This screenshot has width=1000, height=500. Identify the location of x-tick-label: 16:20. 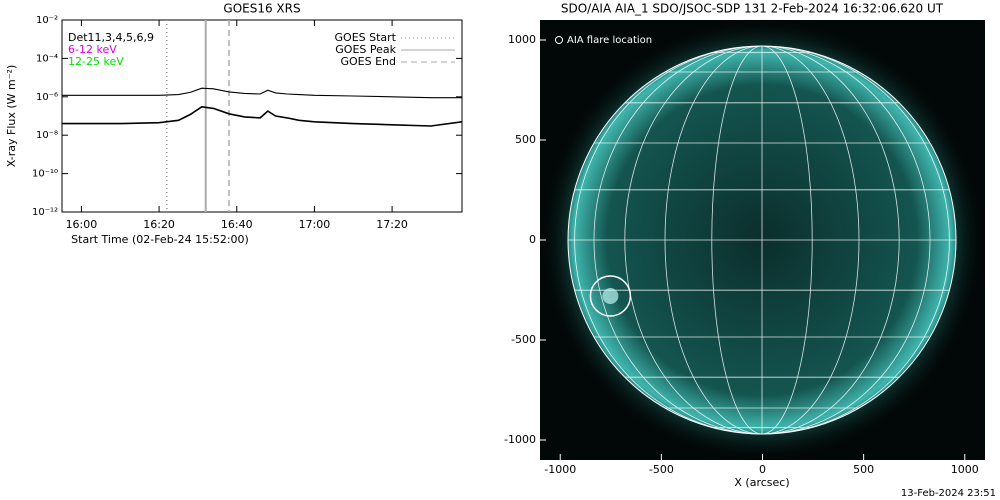
(159, 224).